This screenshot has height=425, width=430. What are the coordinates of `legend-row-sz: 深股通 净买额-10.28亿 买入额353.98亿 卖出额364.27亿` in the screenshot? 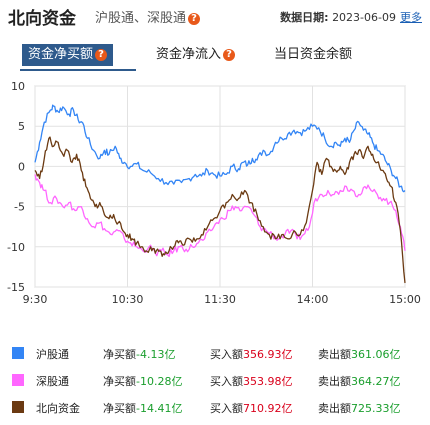 It's located at (215, 380).